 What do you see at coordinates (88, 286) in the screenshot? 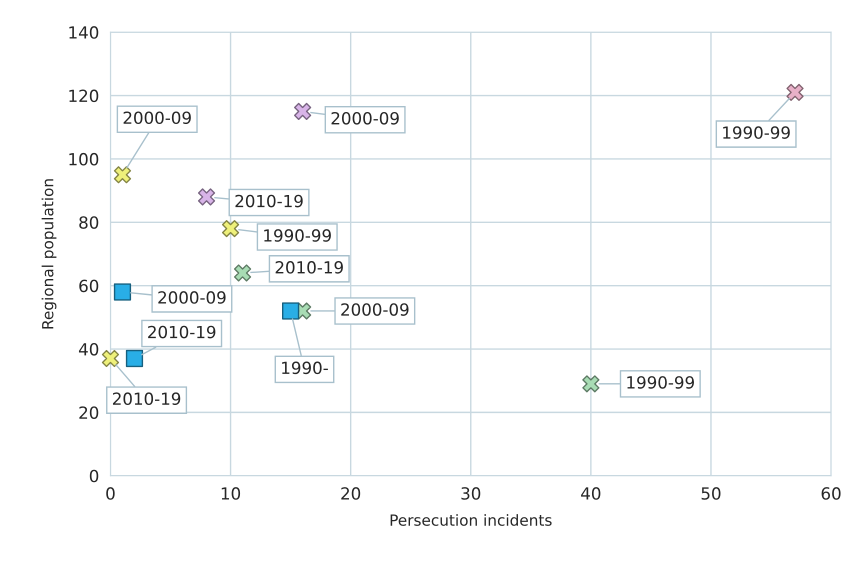
I see `y-tick-label: 60` at bounding box center [88, 286].